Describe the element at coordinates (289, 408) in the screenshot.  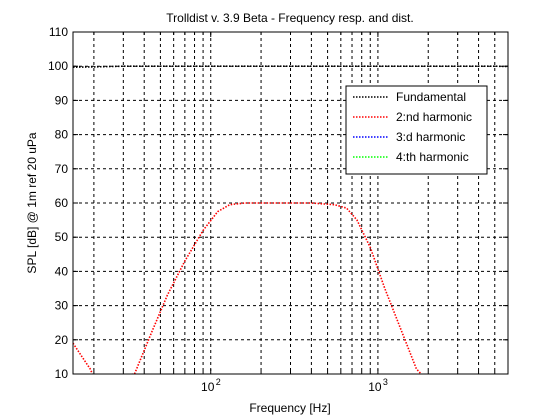
I see `x-axis-title: Frequency [Hz]` at that location.